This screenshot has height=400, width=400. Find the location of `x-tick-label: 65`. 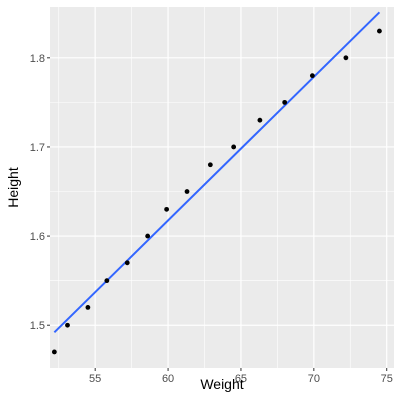

x-tick-label: 65 is located at coordinates (241, 379).